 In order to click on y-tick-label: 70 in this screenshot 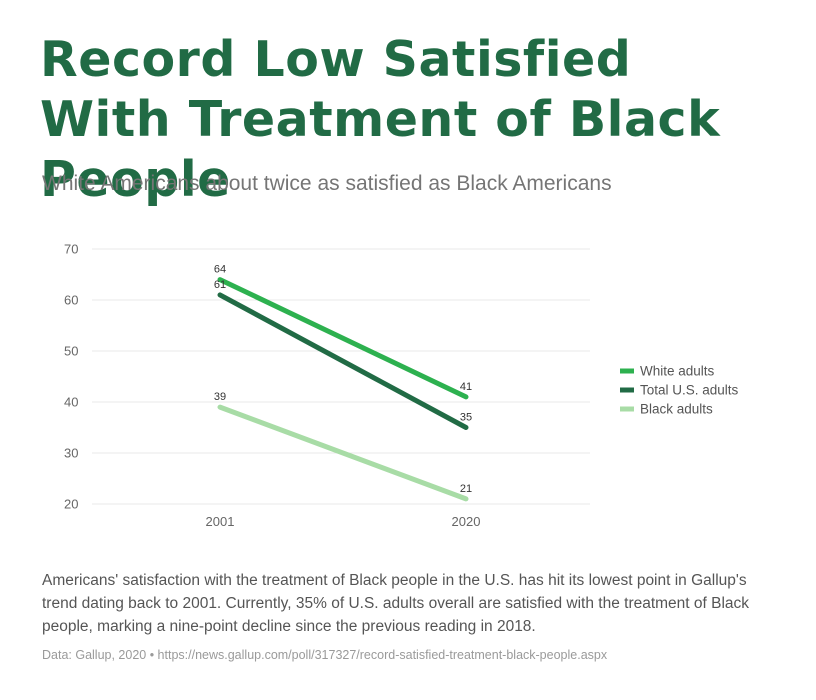, I will do `click(71, 249)`.